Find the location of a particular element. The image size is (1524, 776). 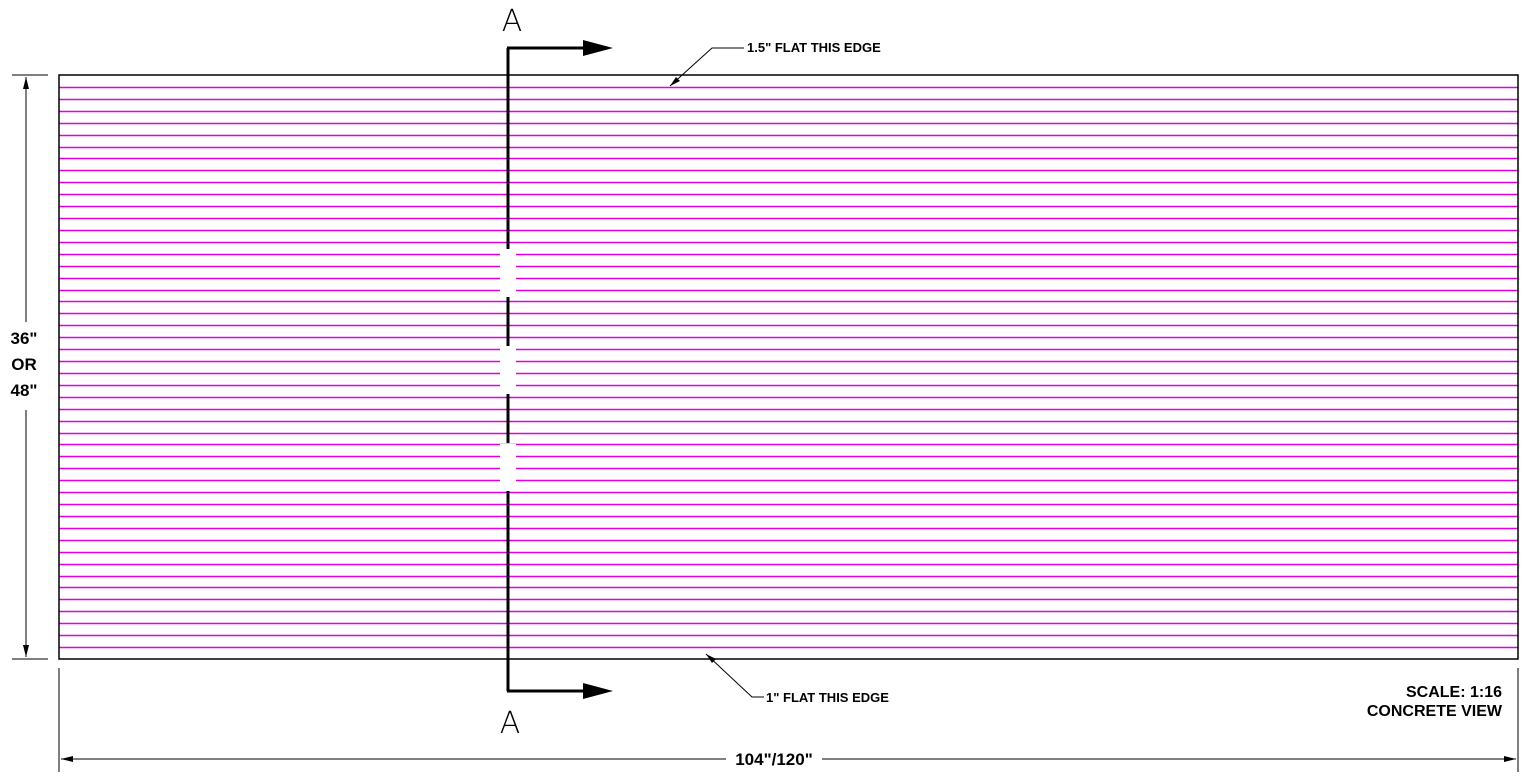

section-marker-top: A is located at coordinates (512, 21).